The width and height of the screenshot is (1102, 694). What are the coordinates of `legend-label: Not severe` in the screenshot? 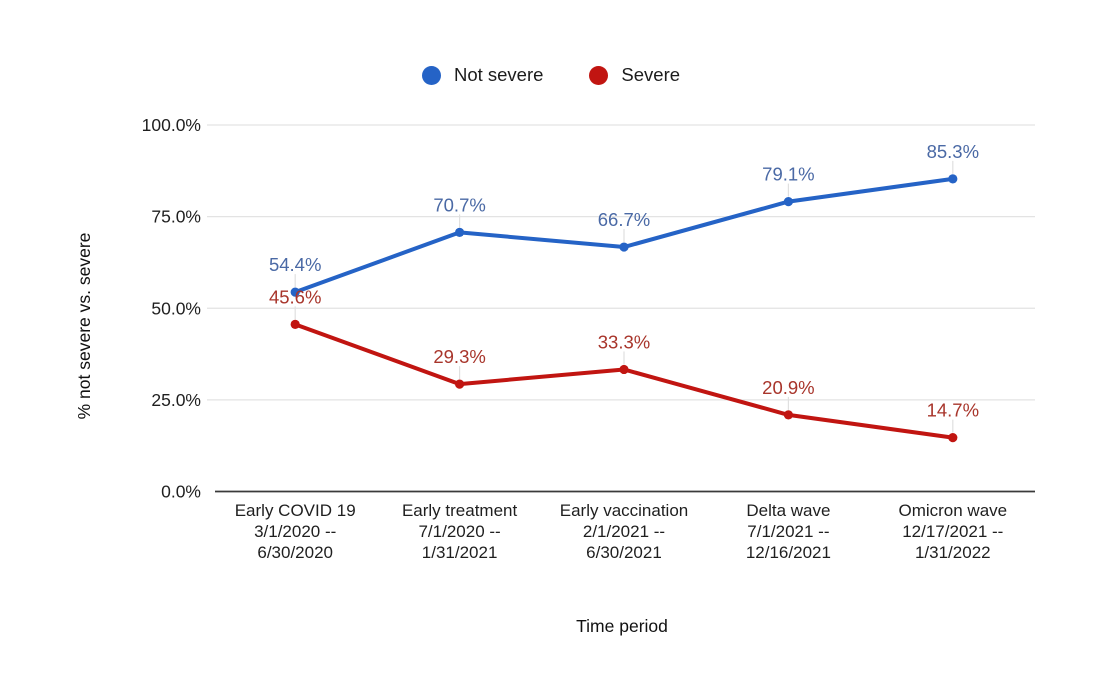 It's located at (498, 74).